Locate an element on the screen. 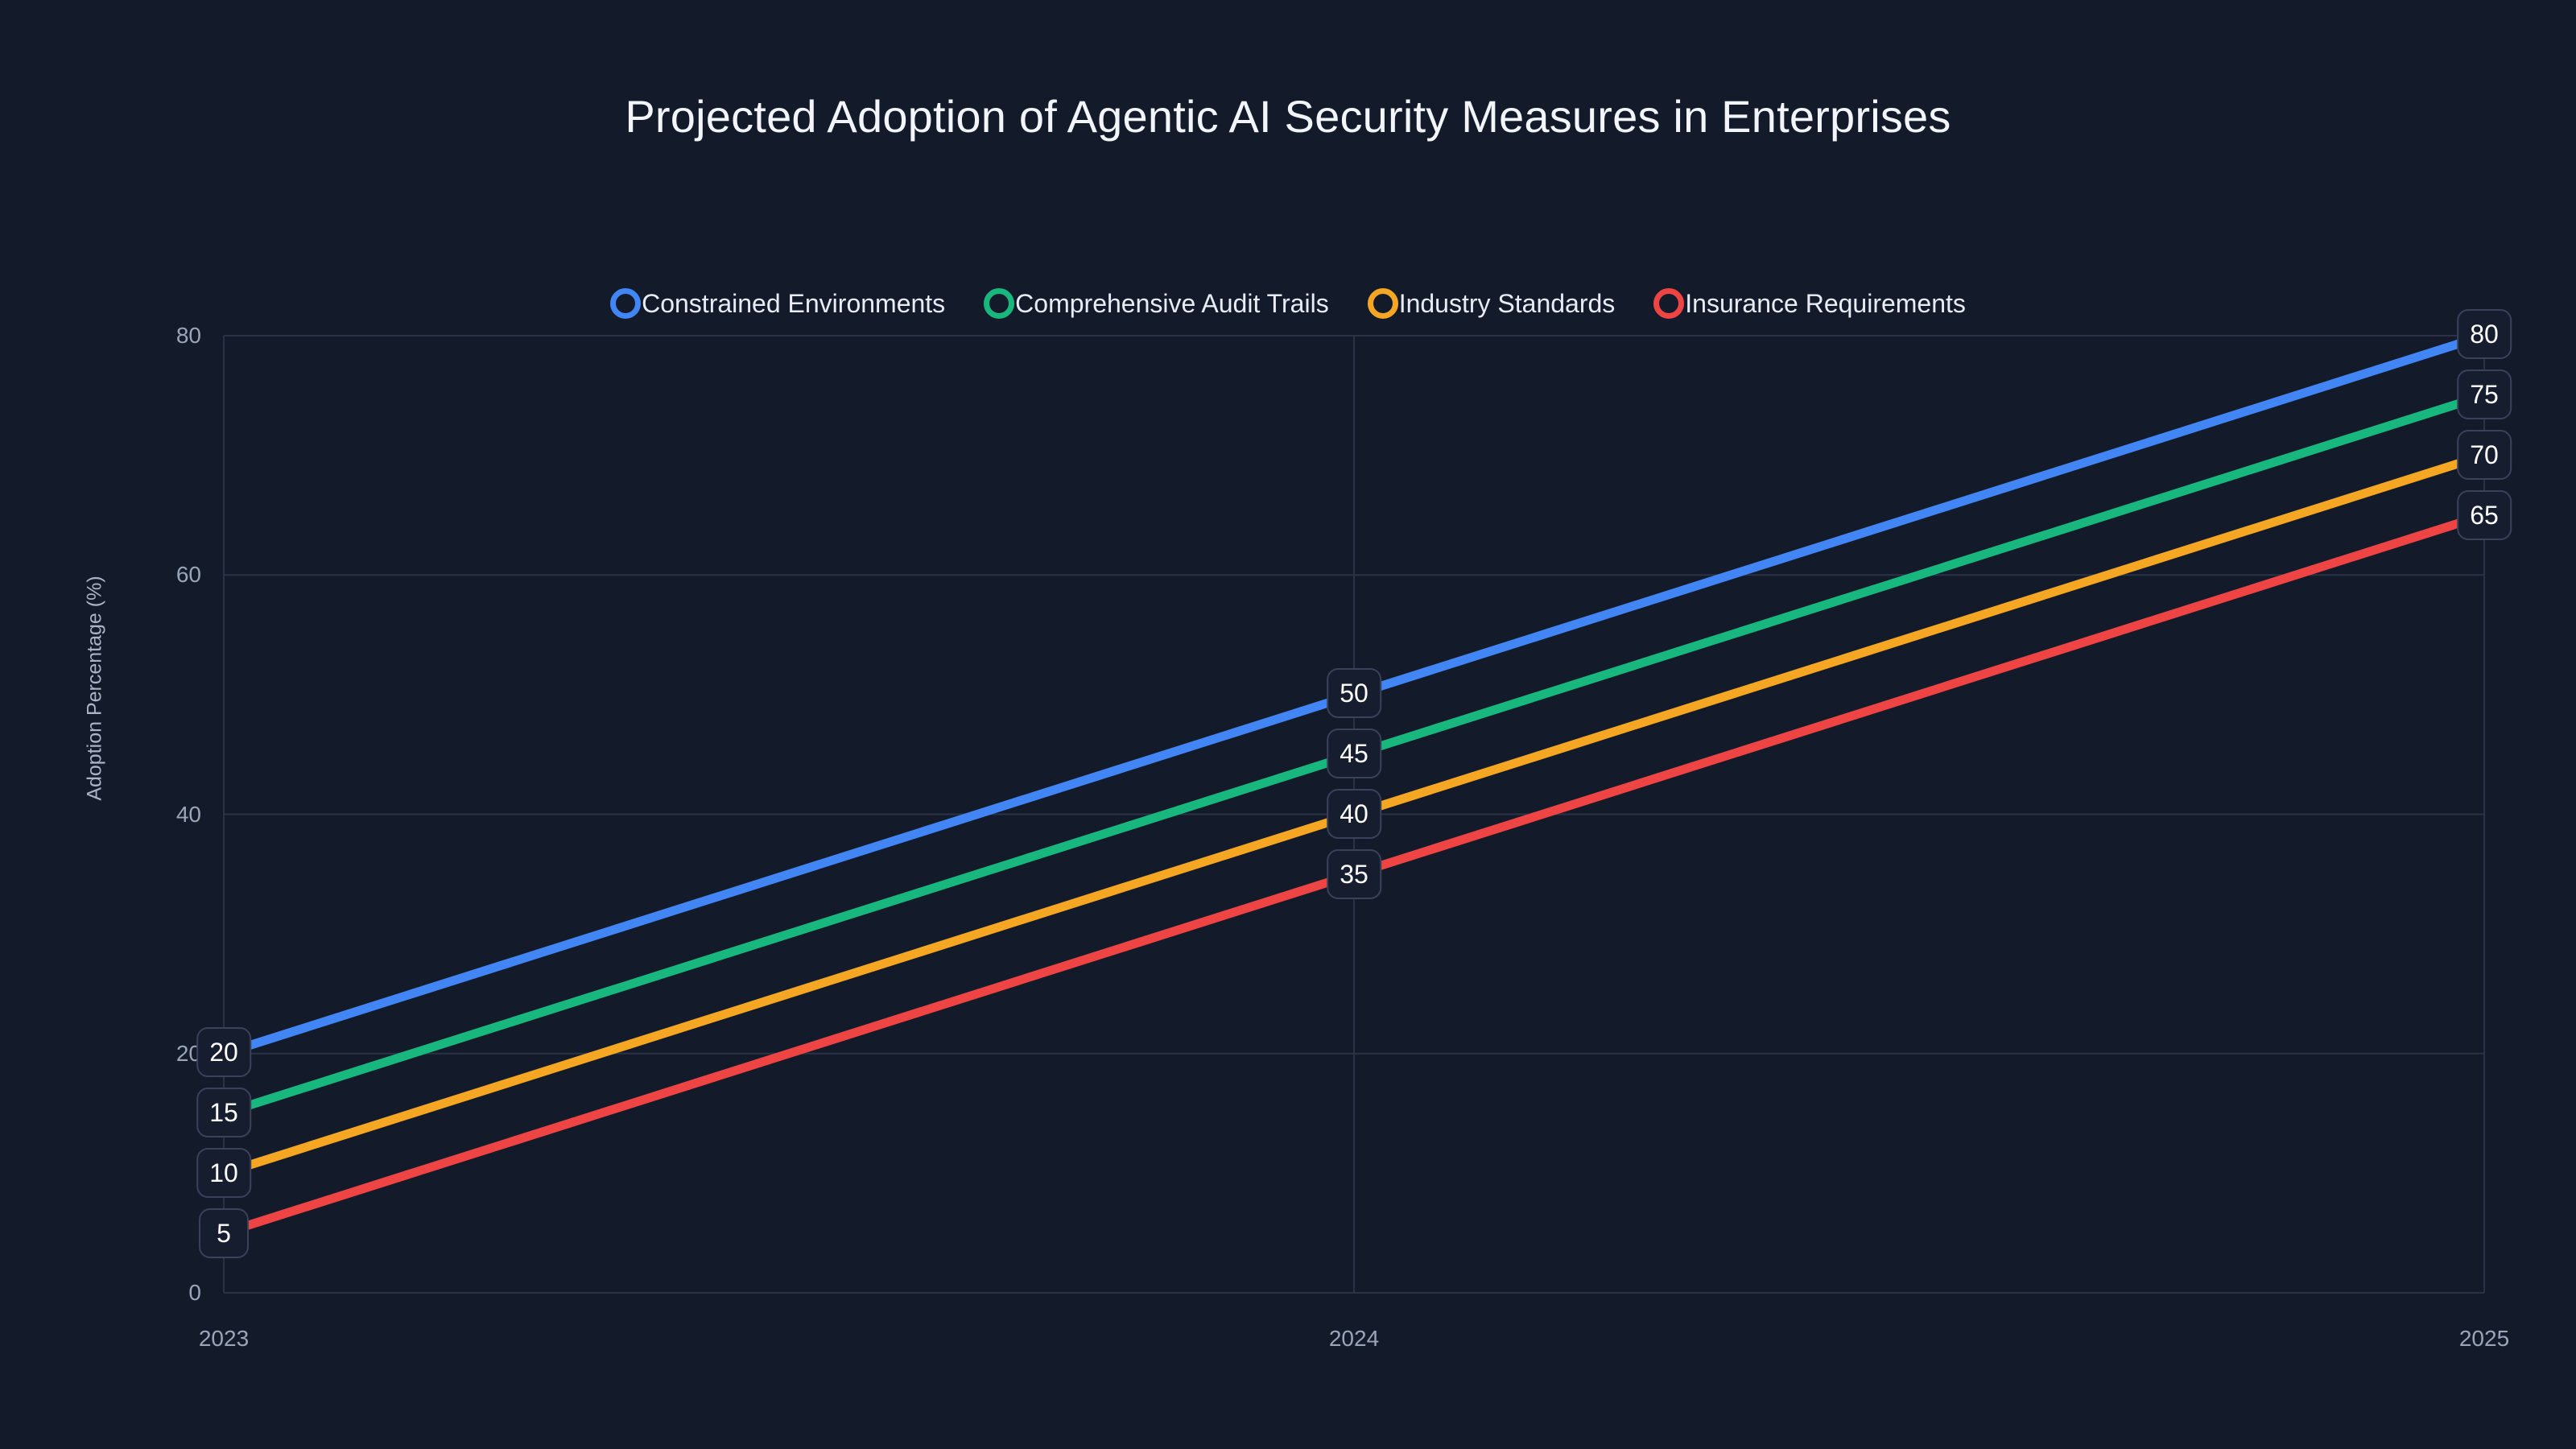 Image resolution: width=2576 pixels, height=1449 pixels. legend-item-constrained-environments: Constrained Environments is located at coordinates (777, 303).